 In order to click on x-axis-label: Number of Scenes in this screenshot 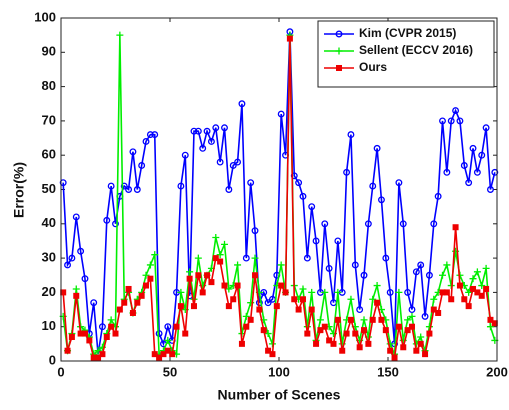, I will do `click(279, 395)`.